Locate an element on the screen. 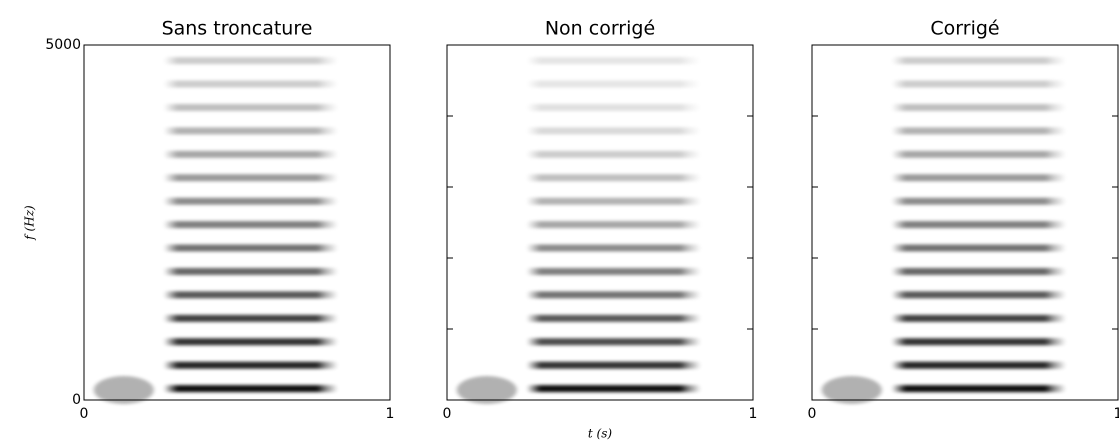 This screenshot has width=1119, height=442. x-axis-label: t (s) is located at coordinates (600, 434).